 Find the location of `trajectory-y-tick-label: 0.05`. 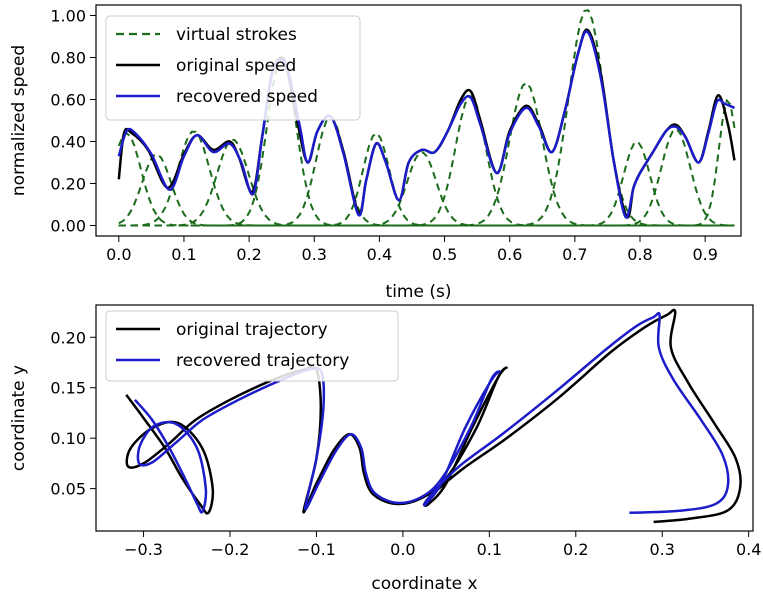

trajectory-y-tick-label: 0.05 is located at coordinates (68, 489).